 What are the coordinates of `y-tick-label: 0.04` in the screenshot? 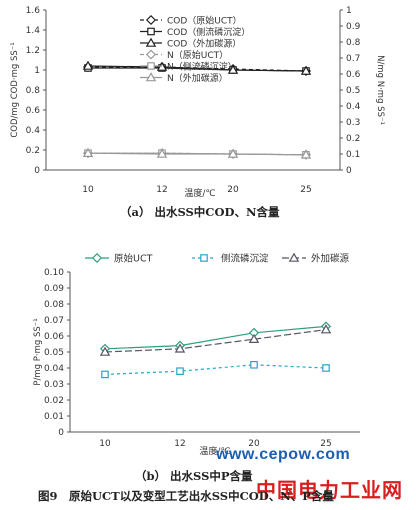 It's located at (54, 369).